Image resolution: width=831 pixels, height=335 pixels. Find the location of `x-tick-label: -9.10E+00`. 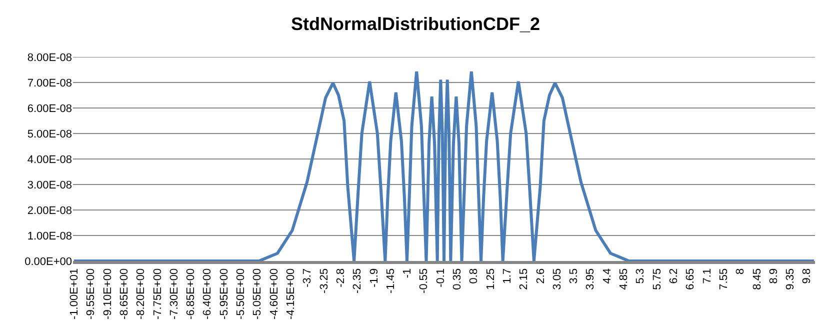

x-tick-label: -9.10E+00 is located at coordinates (108, 294).